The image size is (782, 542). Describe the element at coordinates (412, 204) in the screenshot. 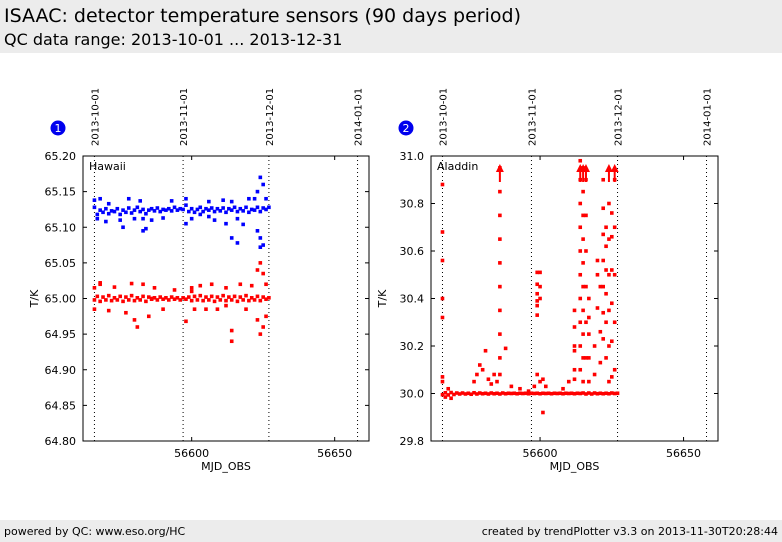

I see `y-tick-label: 30.8` at that location.